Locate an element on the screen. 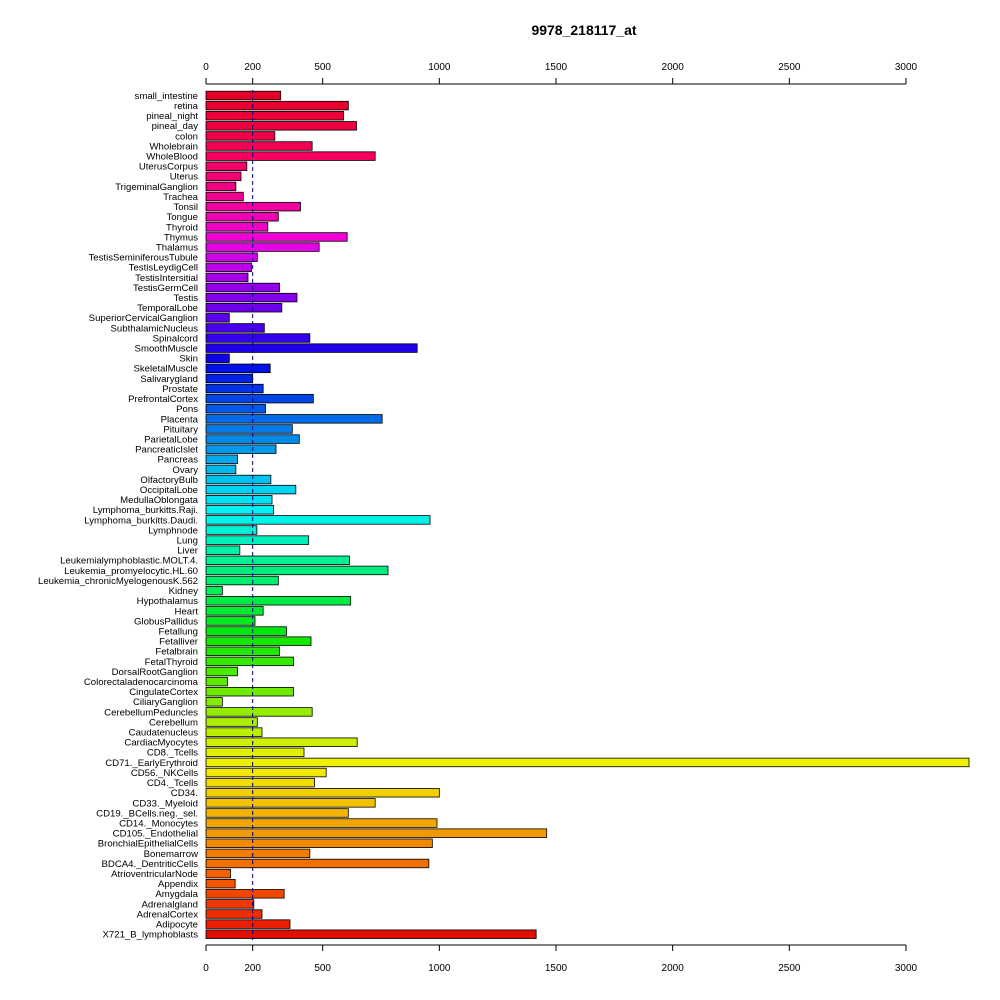 This screenshot has height=1000, width=1000. category-label: CingulateCortex is located at coordinates (163, 692).